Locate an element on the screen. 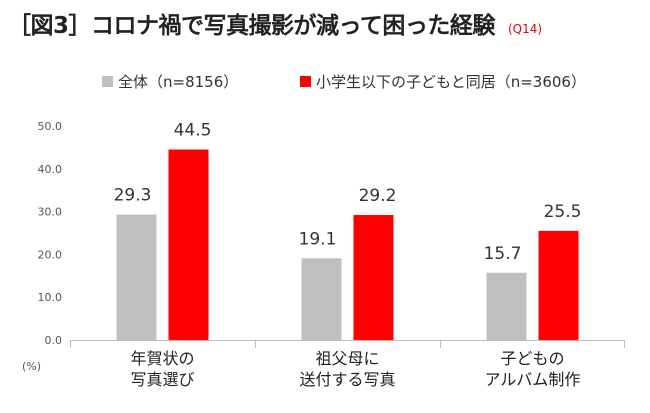  data-label: 25.5 is located at coordinates (563, 212).